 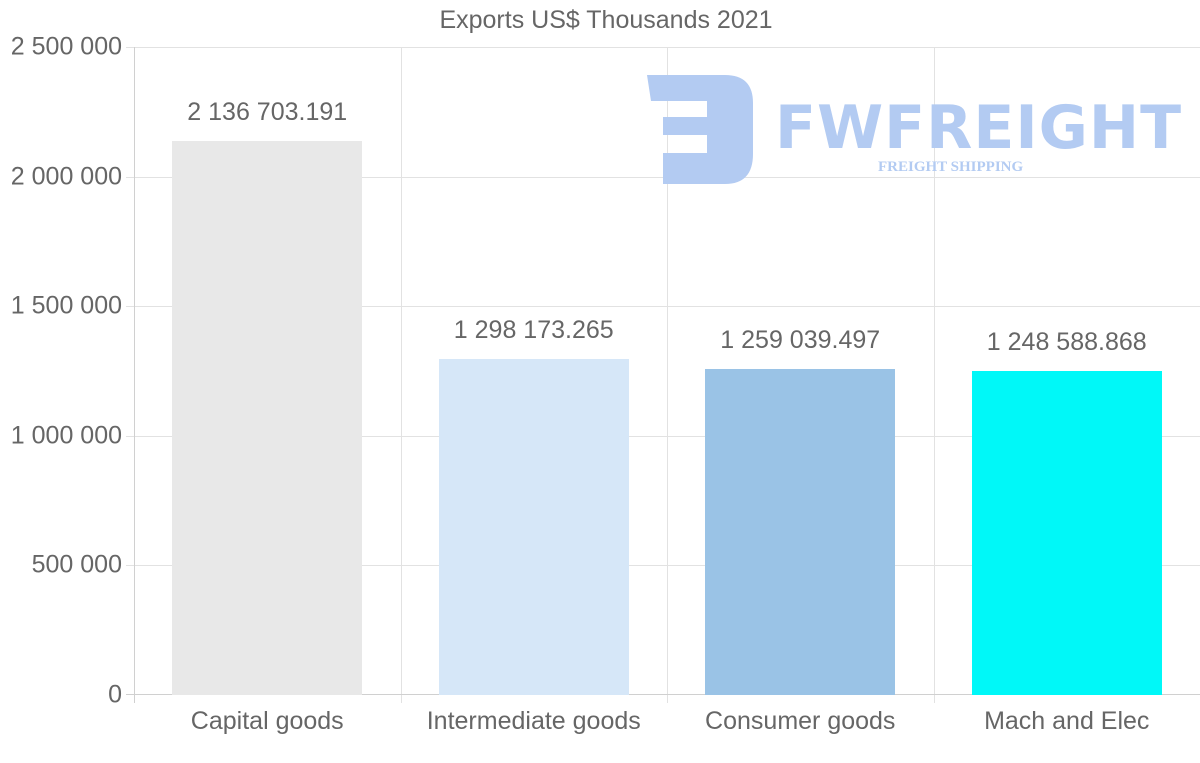 What do you see at coordinates (663, 694) in the screenshot?
I see `x-axis-line` at bounding box center [663, 694].